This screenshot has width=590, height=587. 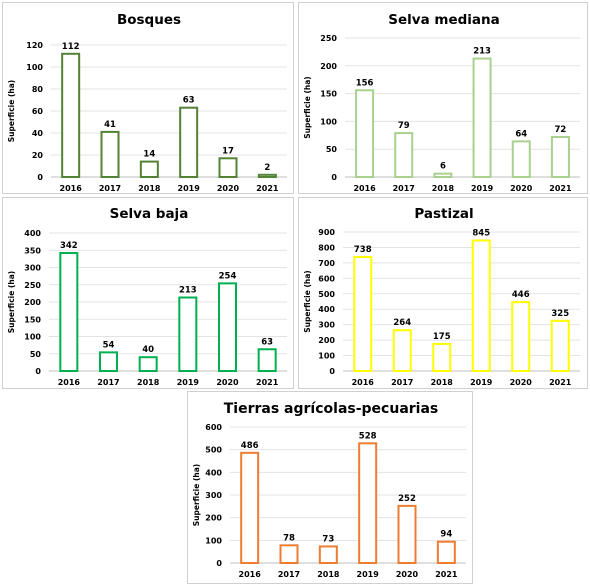 What do you see at coordinates (442, 337) in the screenshot?
I see `data-label: 175` at bounding box center [442, 337].